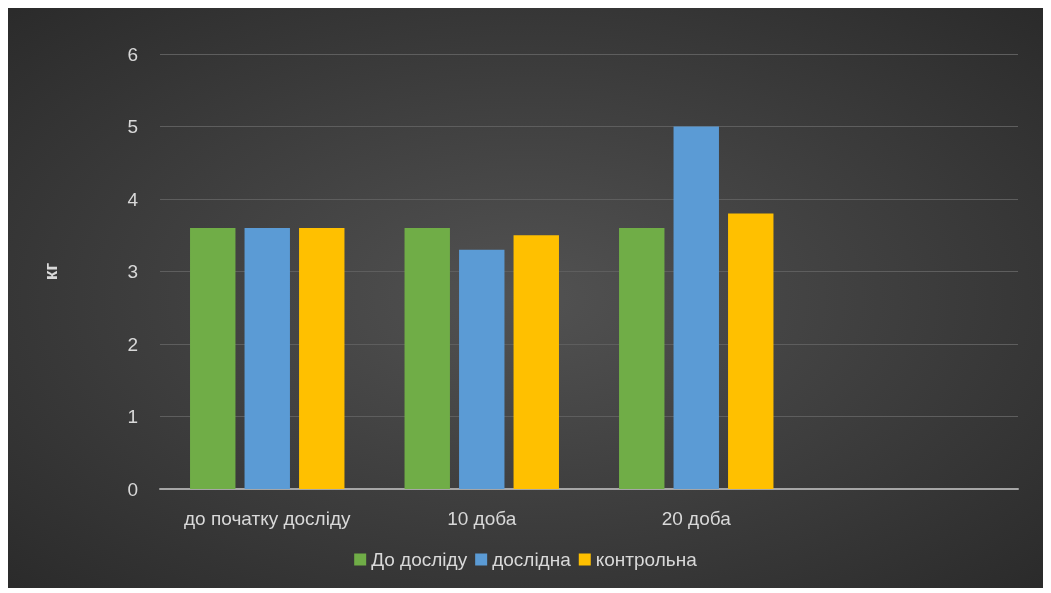  I want to click on x-tick-label: 10 доба, so click(482, 518).